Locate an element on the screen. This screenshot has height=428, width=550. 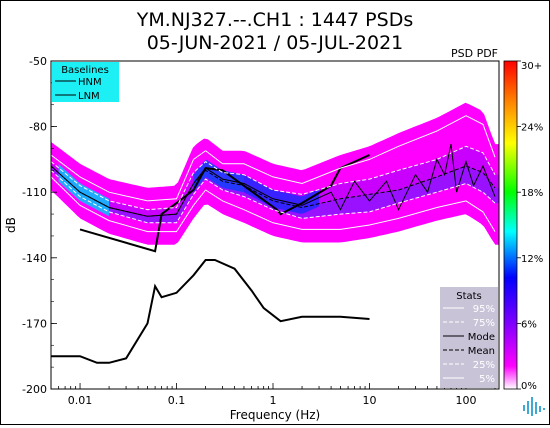
psd-pdf-label: PSD PDF is located at coordinates (474, 53).